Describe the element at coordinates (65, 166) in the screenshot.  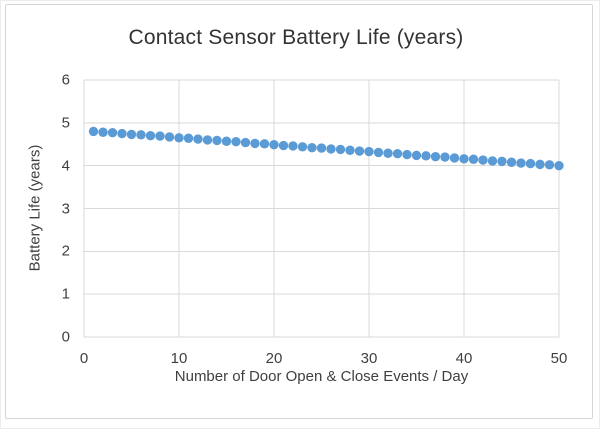
I see `y-tick-label: 4` at that location.